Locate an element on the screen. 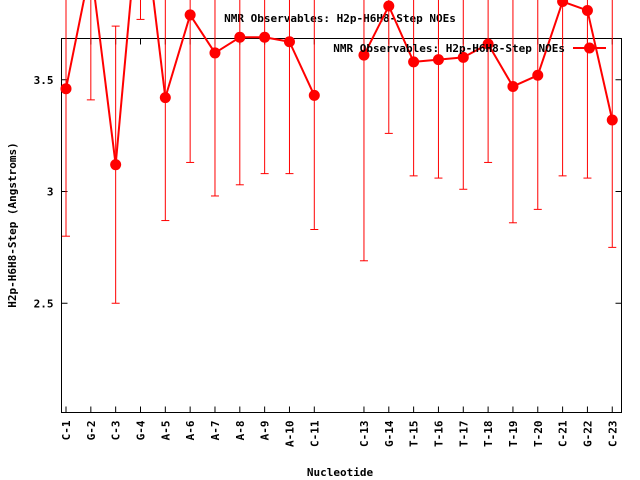 This screenshot has width=640, height=480. x-tick-label: T-17 is located at coordinates (463, 434).